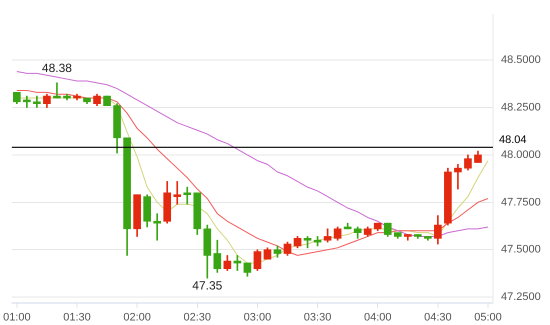 The height and width of the screenshot is (325, 550). Describe the element at coordinates (137, 317) in the screenshot. I see `x-tick-label: 02:00` at that location.